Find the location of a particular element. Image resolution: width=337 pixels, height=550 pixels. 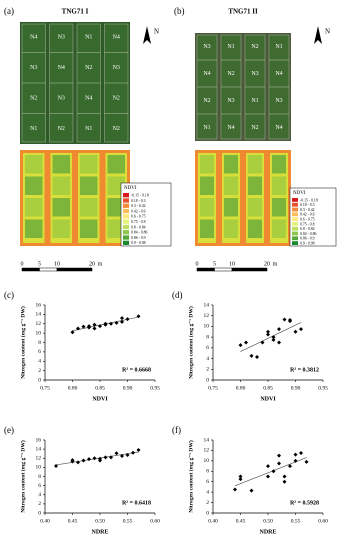

x-tick-label: 0.45 is located at coordinates (73, 521).